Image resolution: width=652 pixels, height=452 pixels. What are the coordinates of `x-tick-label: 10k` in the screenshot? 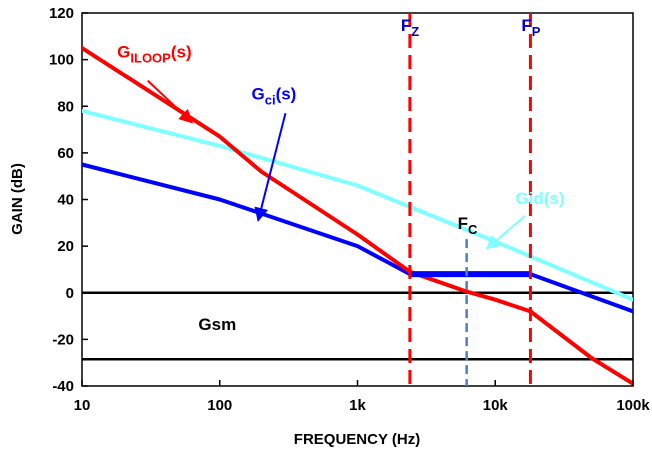 It's located at (496, 405).